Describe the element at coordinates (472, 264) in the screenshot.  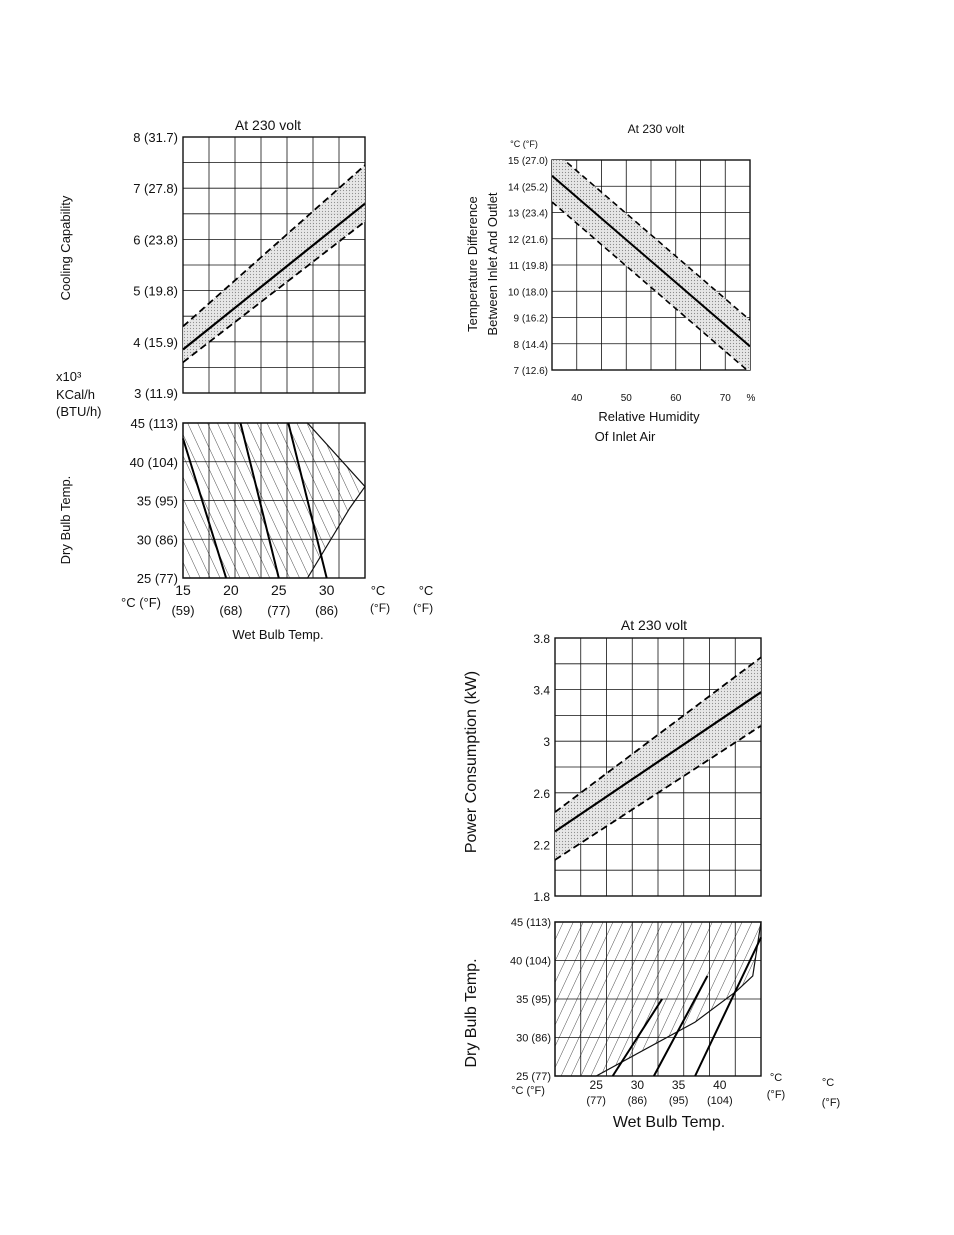
I see `tempdiff-ylabel-1: Temperature Difference` at that location.